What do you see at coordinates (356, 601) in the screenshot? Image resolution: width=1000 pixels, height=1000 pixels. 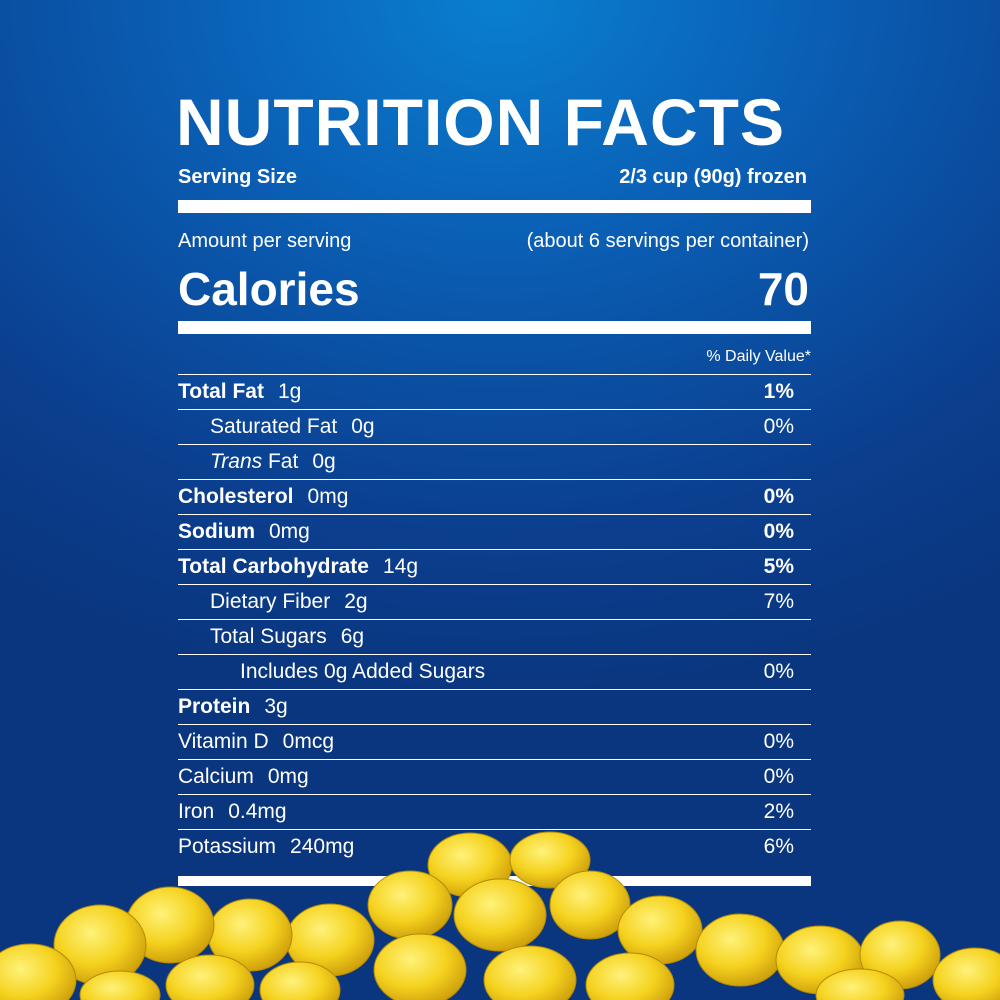 I see `nutrient-amount: 2g` at bounding box center [356, 601].